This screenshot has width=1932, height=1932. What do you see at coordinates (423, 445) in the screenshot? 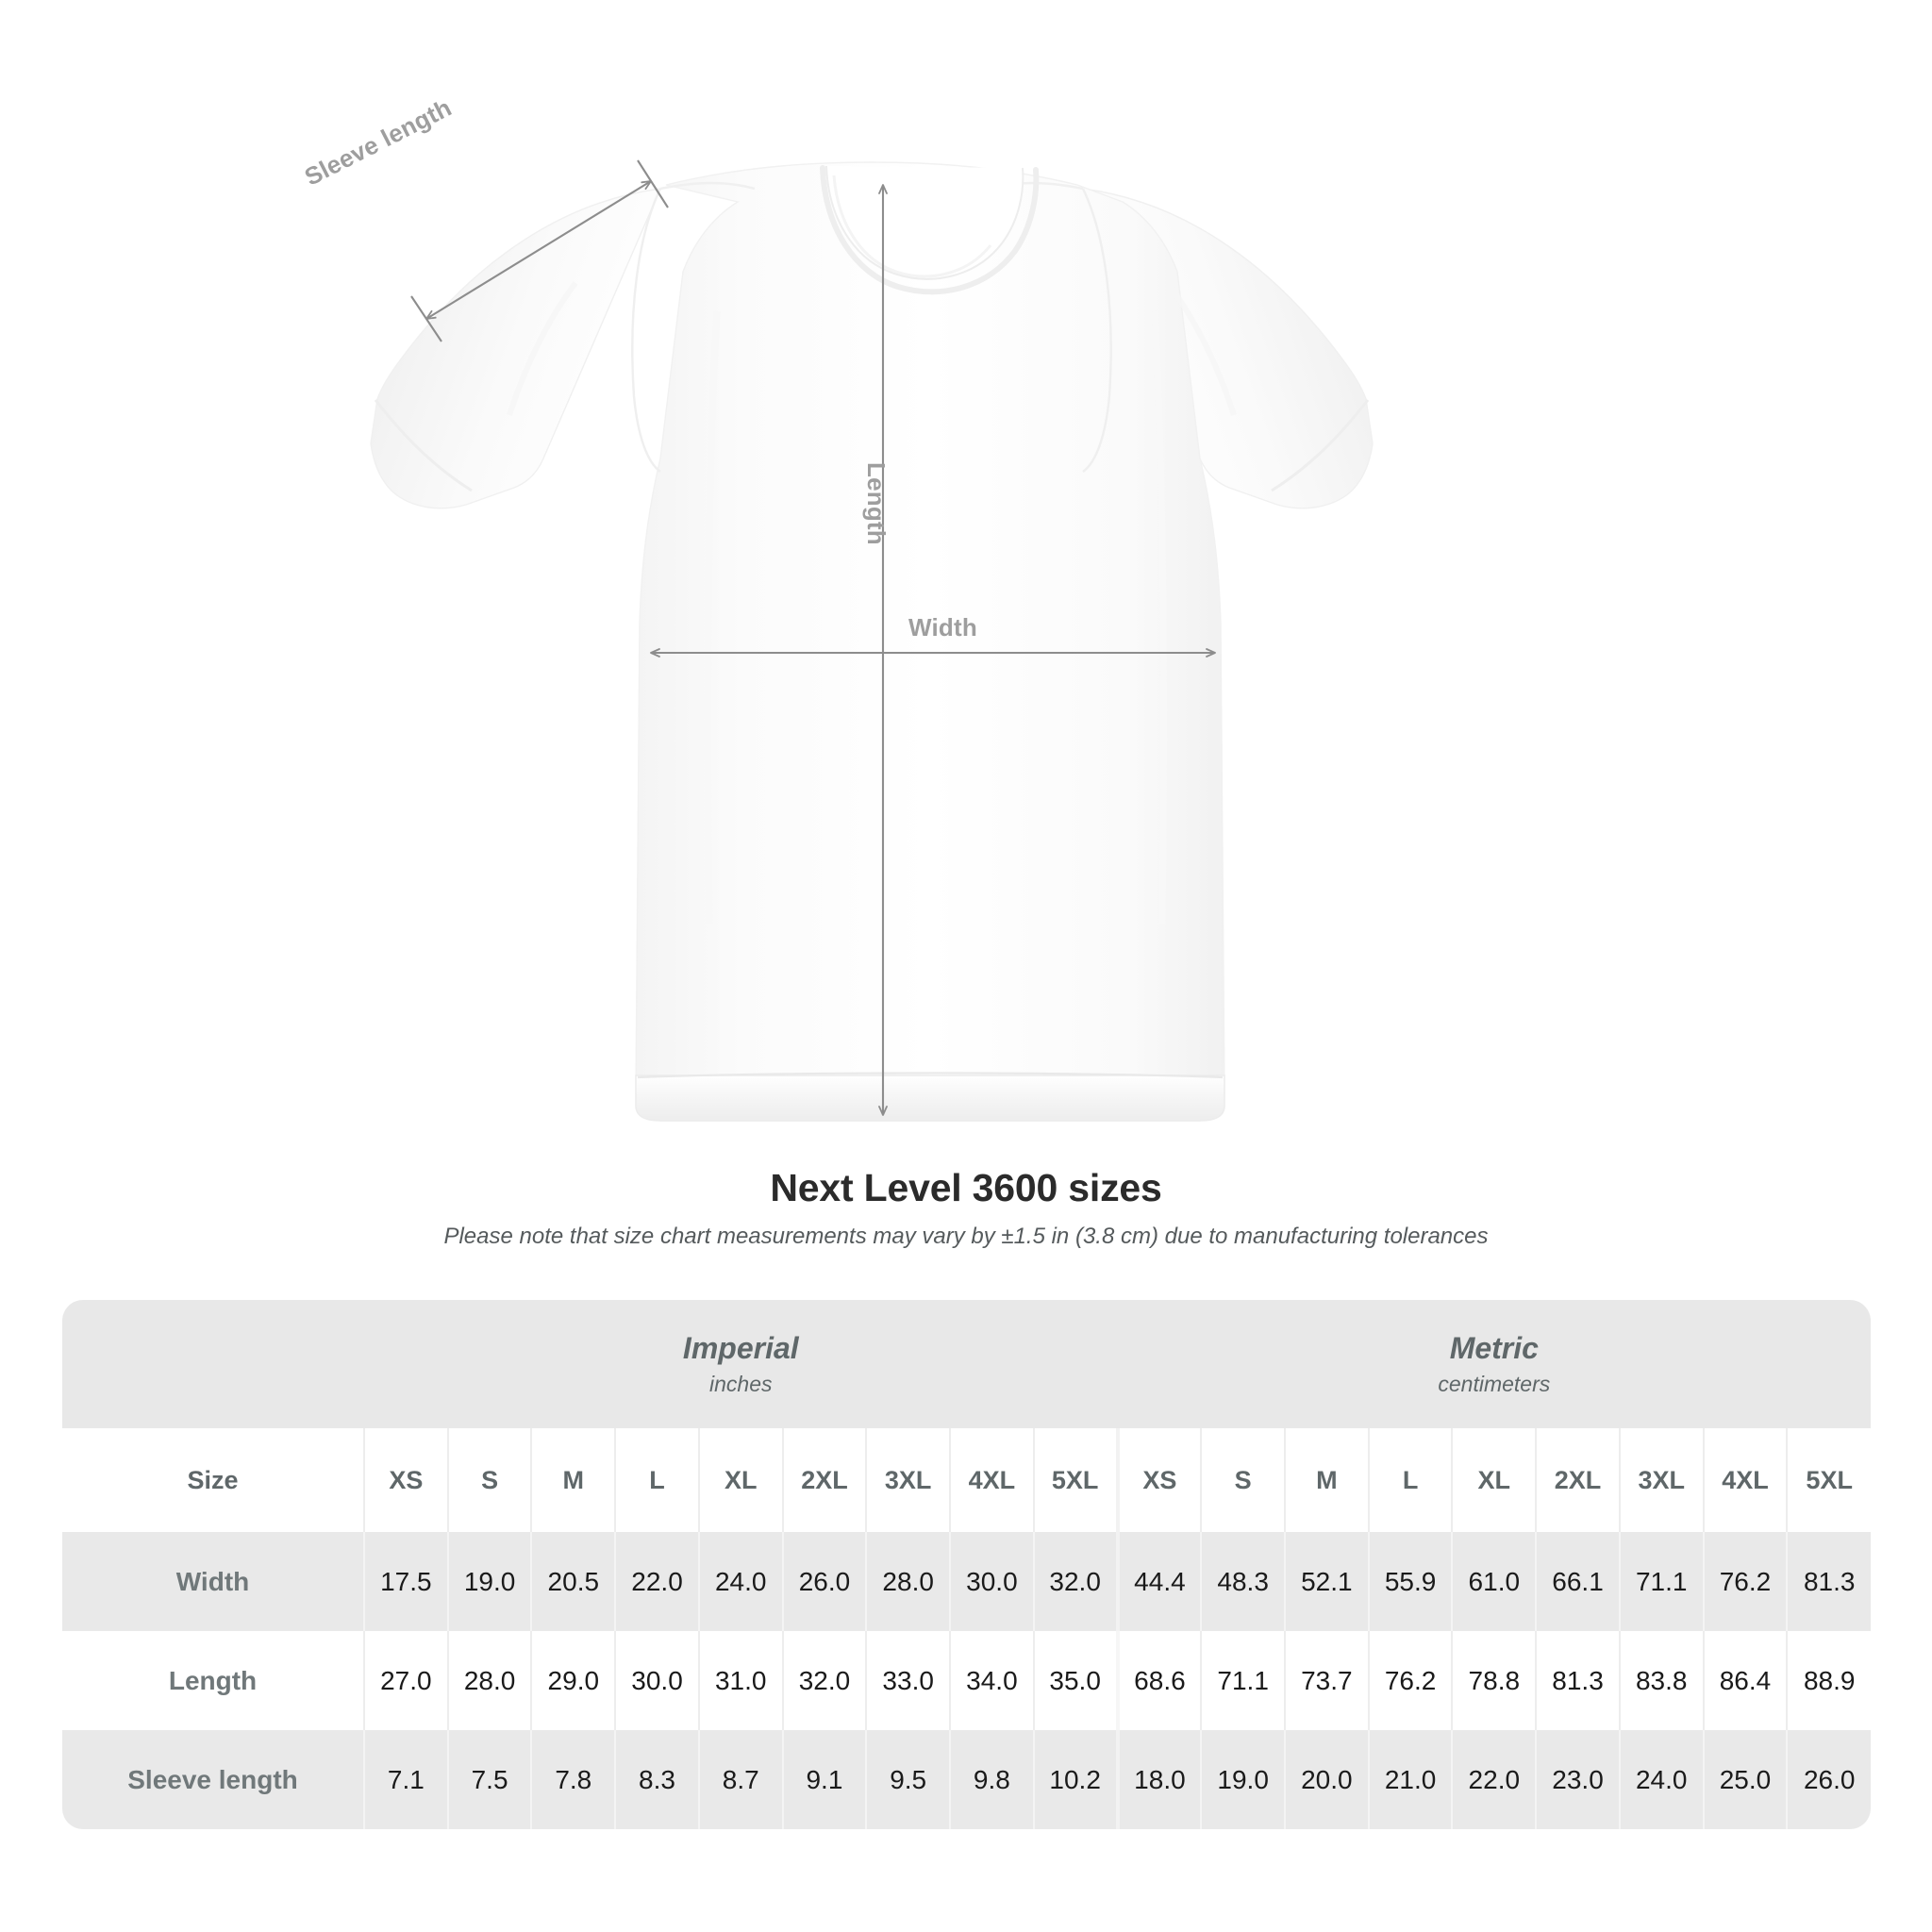
I see `left-sleeve-cuff` at bounding box center [423, 445].